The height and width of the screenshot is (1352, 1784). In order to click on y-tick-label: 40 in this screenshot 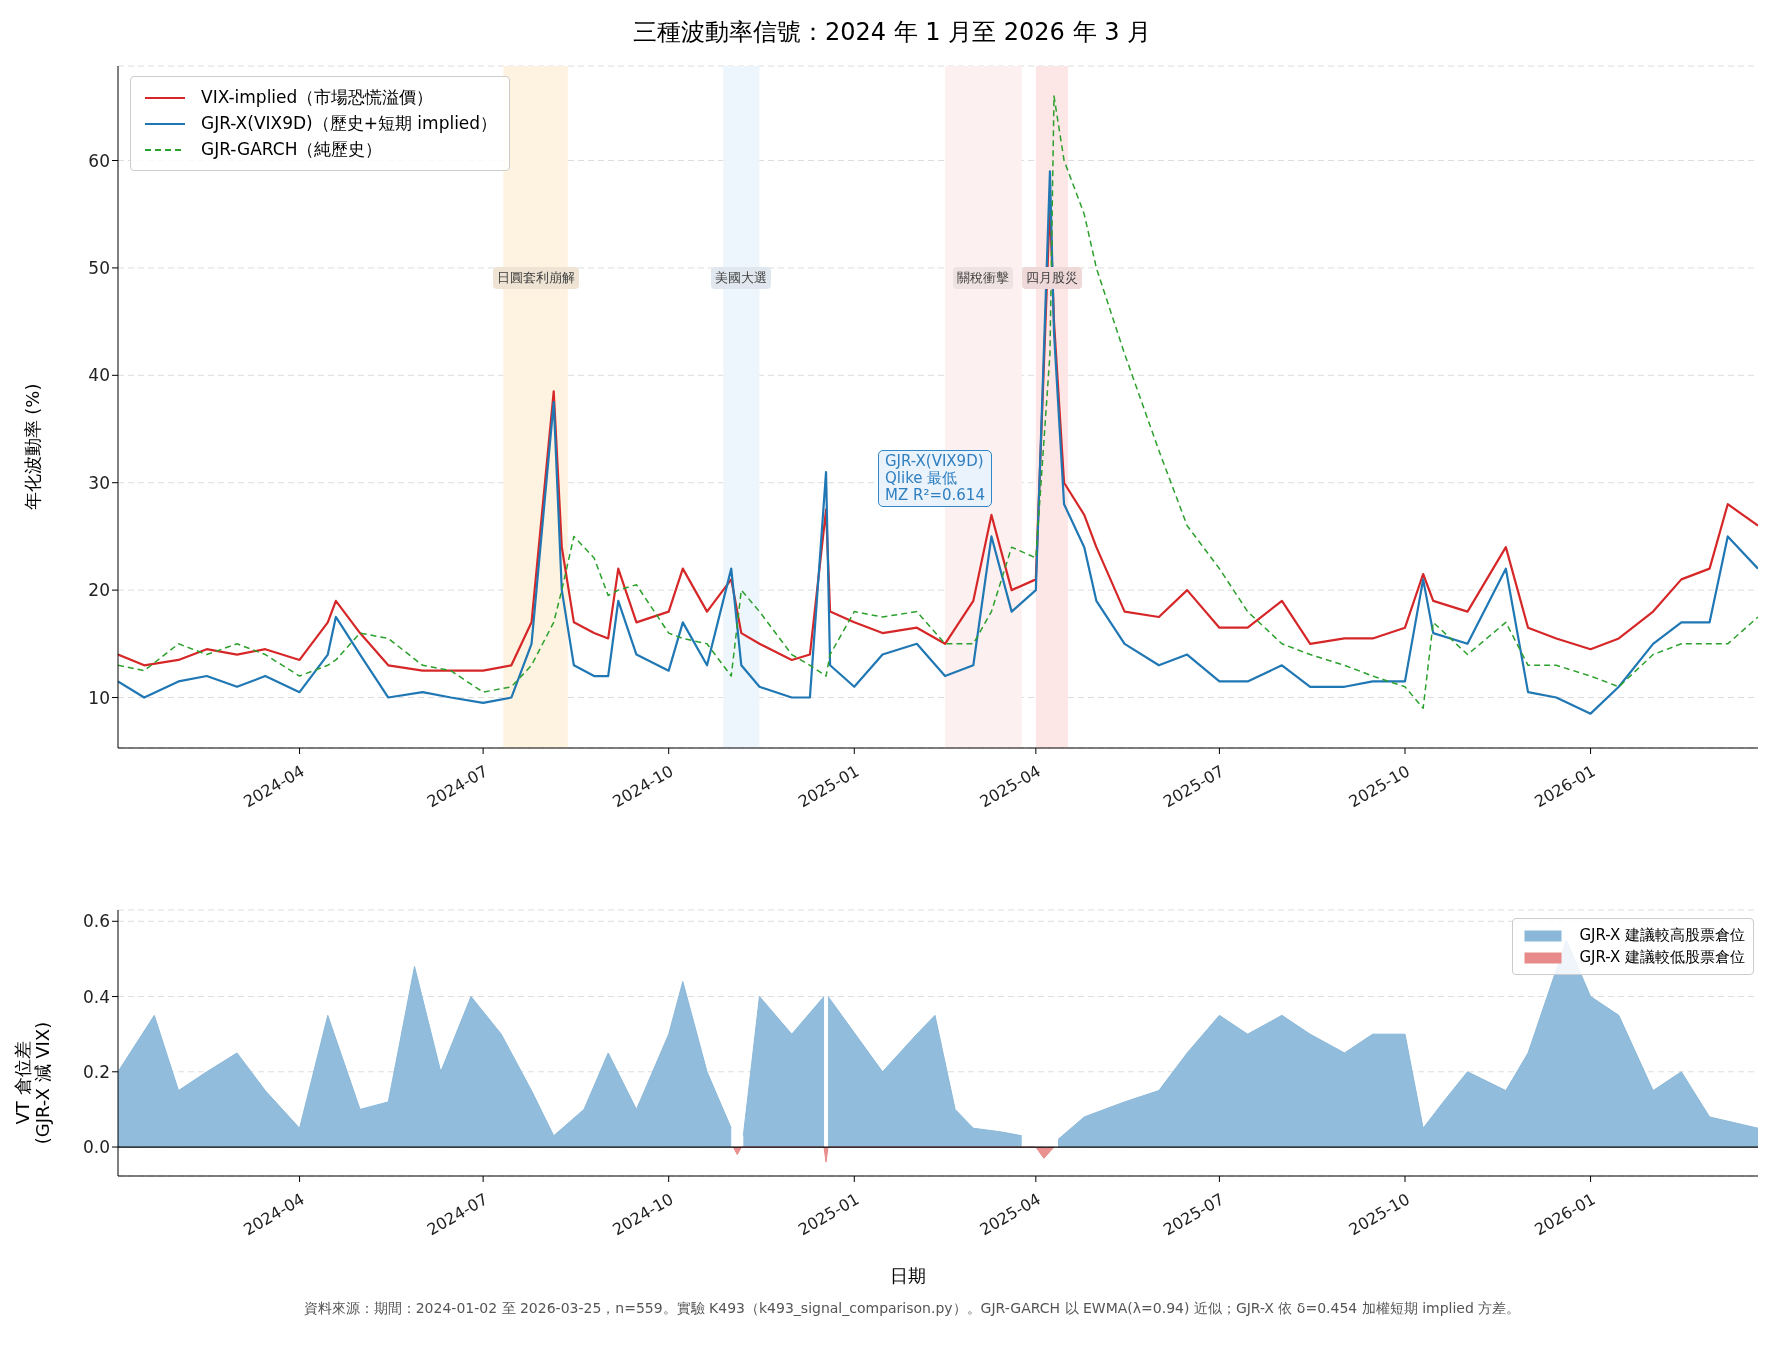, I will do `click(99, 375)`.